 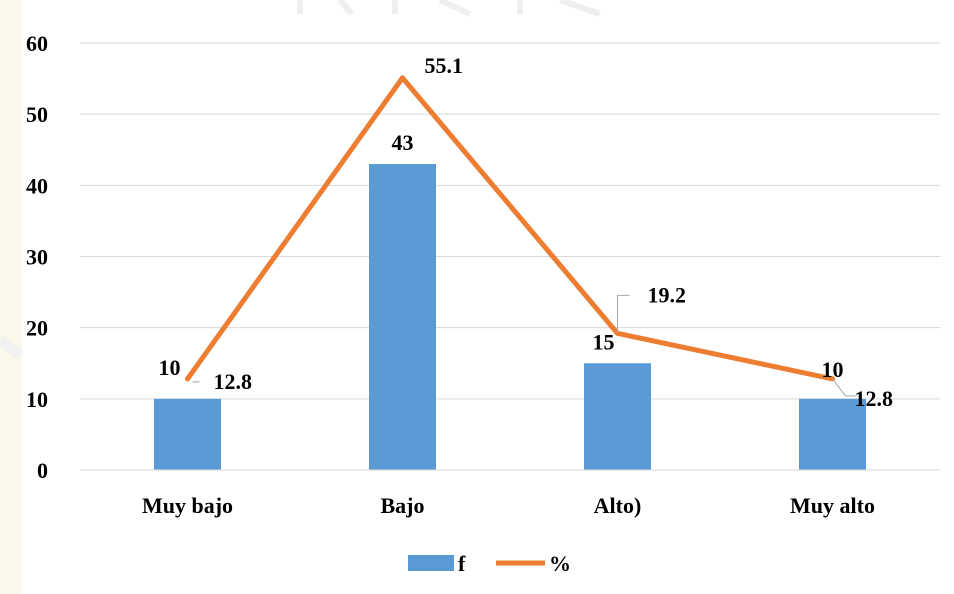 What do you see at coordinates (444, 65) in the screenshot?
I see `line-value-label: 55.1` at bounding box center [444, 65].